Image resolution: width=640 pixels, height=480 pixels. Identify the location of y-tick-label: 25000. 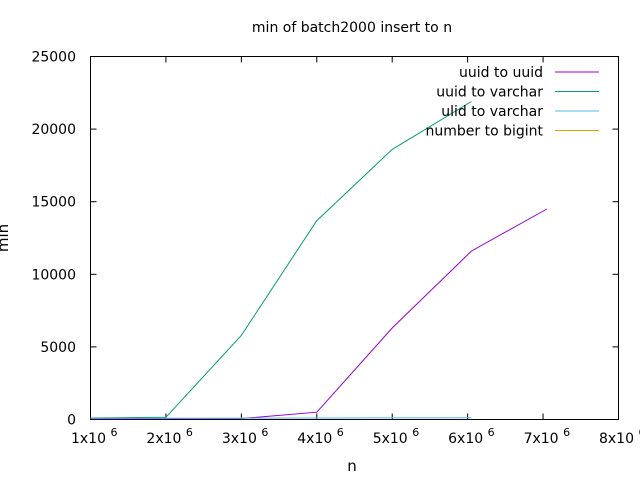
(53, 58).